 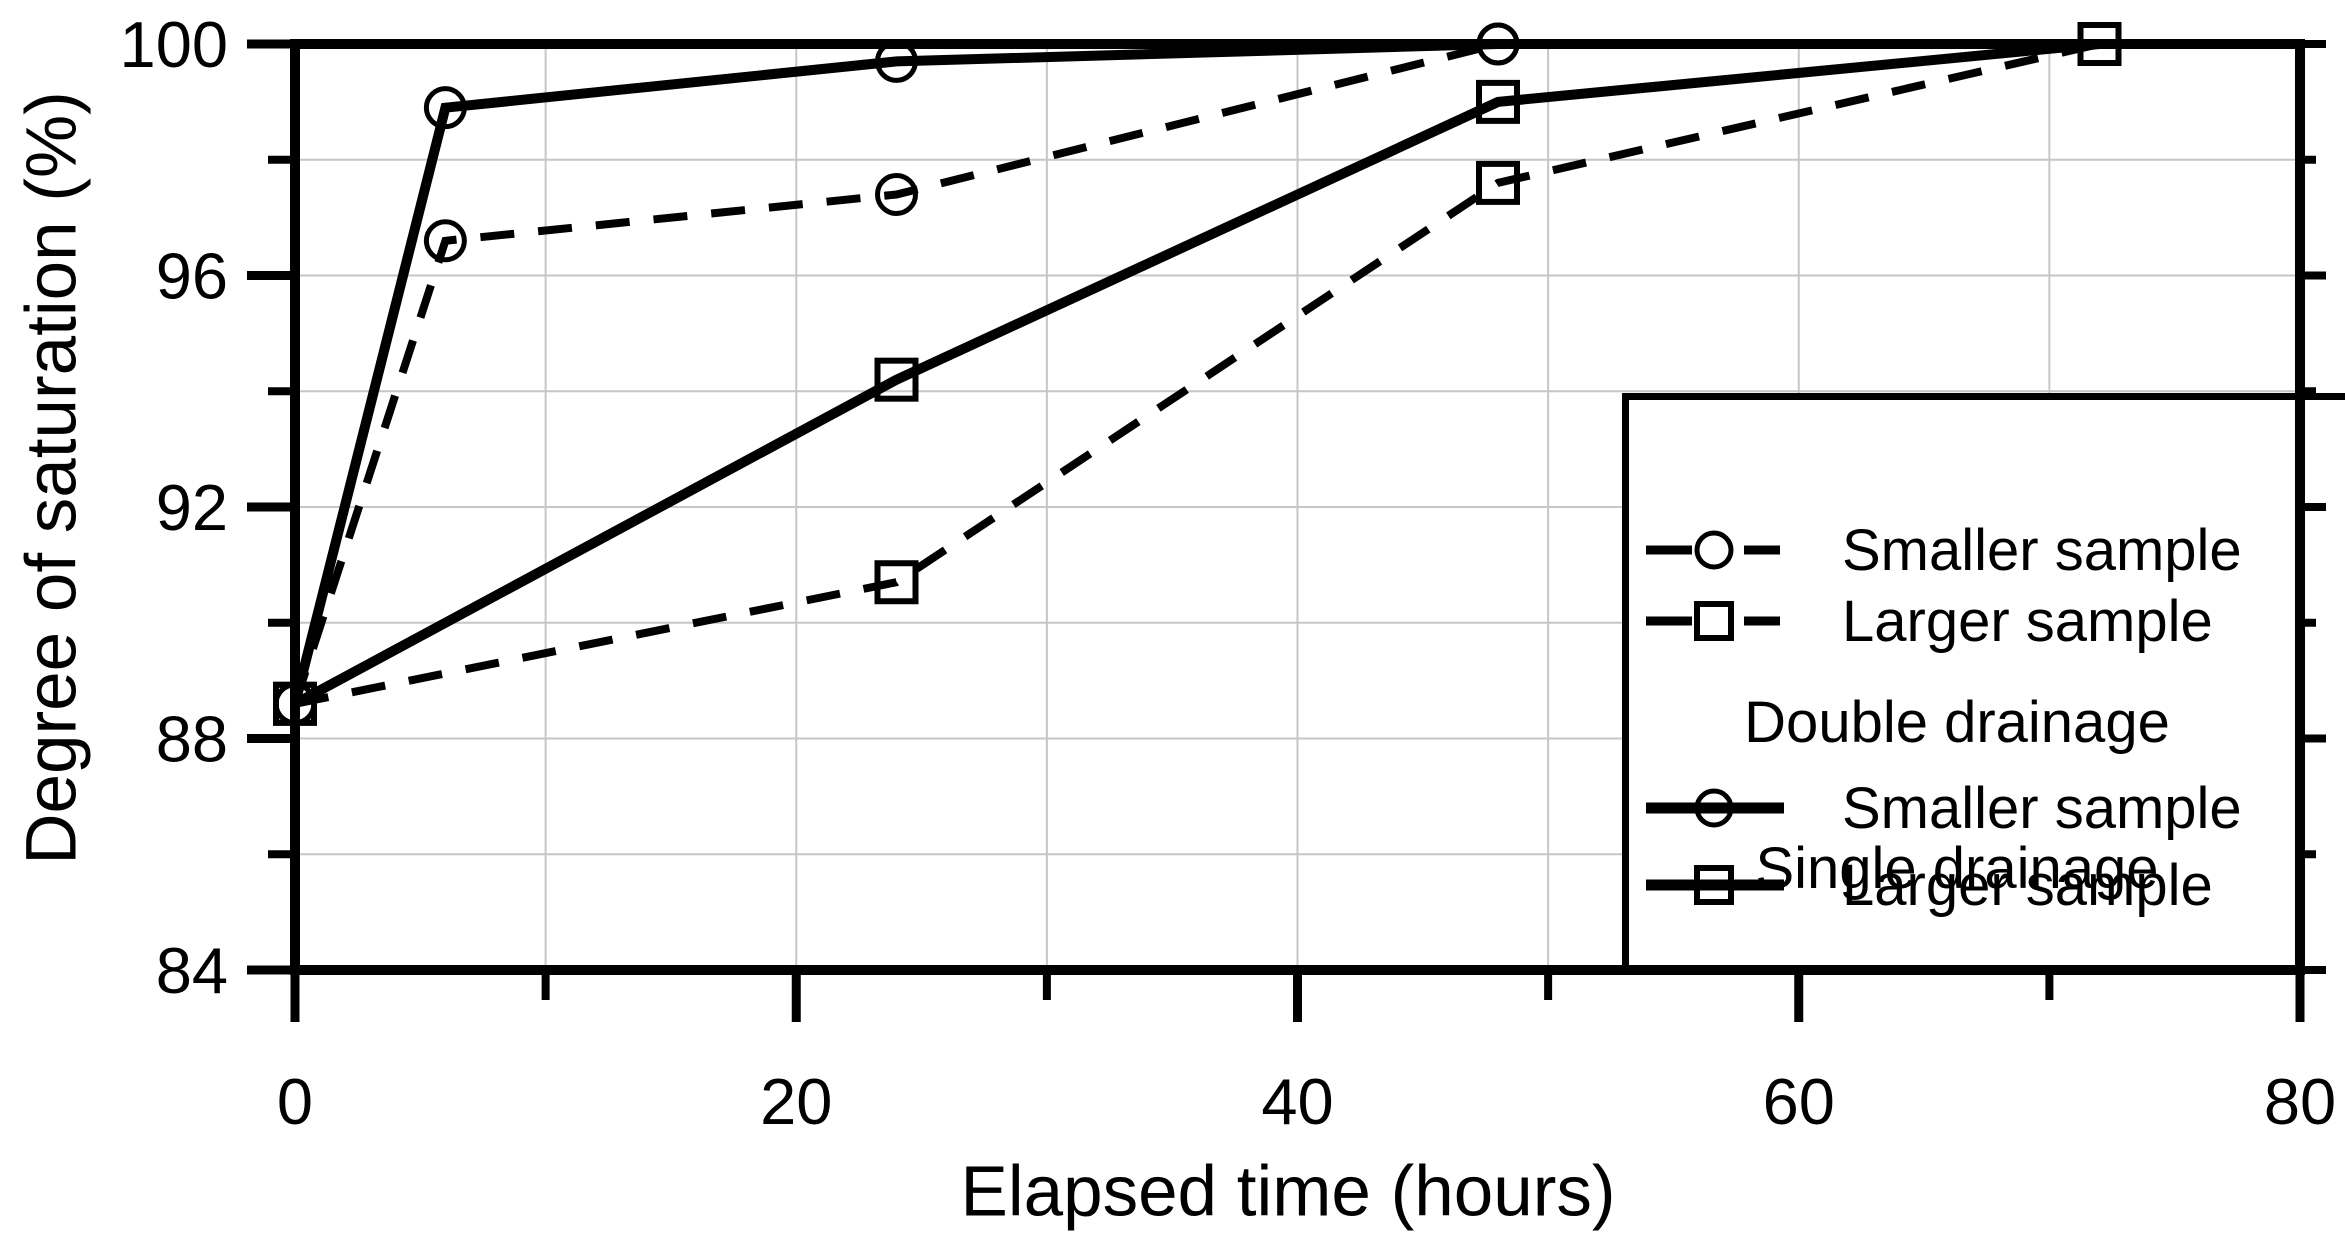 I want to click on legend-item-single-smaller: Smaller sample, so click(x=1943, y=550).